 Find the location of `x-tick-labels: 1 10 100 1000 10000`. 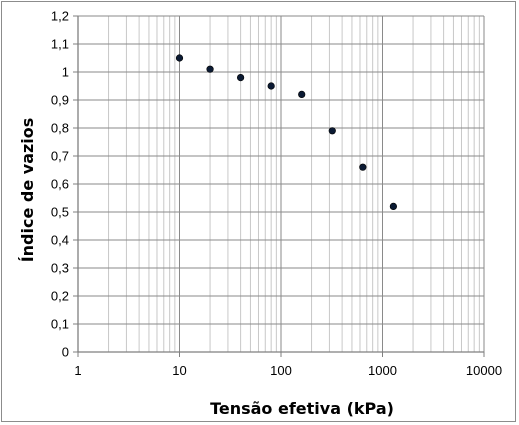

x-tick-labels: 1 10 100 1000 10000 is located at coordinates (288, 370).